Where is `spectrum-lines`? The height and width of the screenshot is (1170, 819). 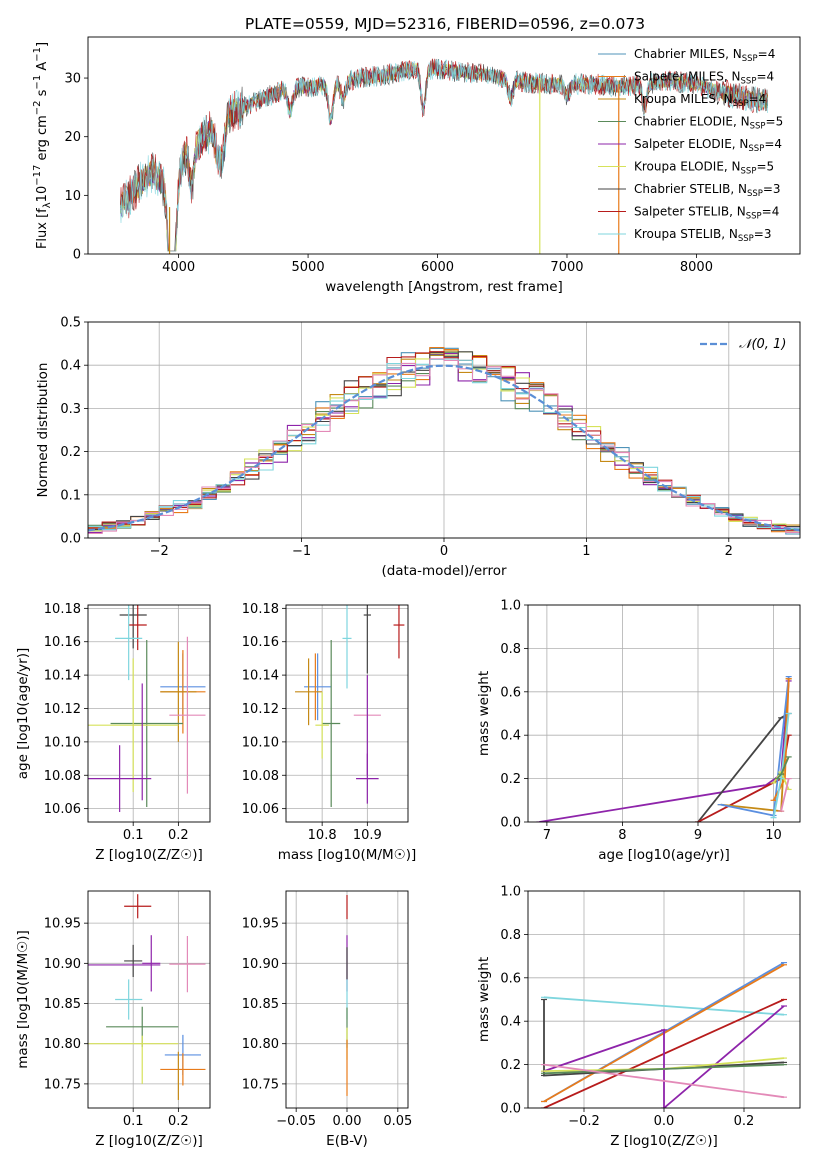 spectrum-lines is located at coordinates (444, 156).